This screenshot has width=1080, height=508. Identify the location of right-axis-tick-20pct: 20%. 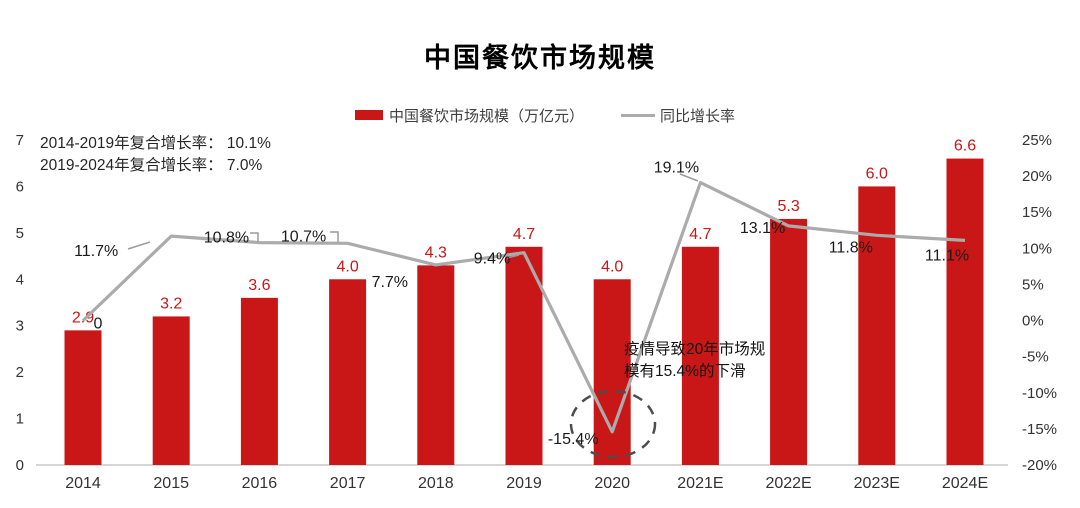
(1037, 176).